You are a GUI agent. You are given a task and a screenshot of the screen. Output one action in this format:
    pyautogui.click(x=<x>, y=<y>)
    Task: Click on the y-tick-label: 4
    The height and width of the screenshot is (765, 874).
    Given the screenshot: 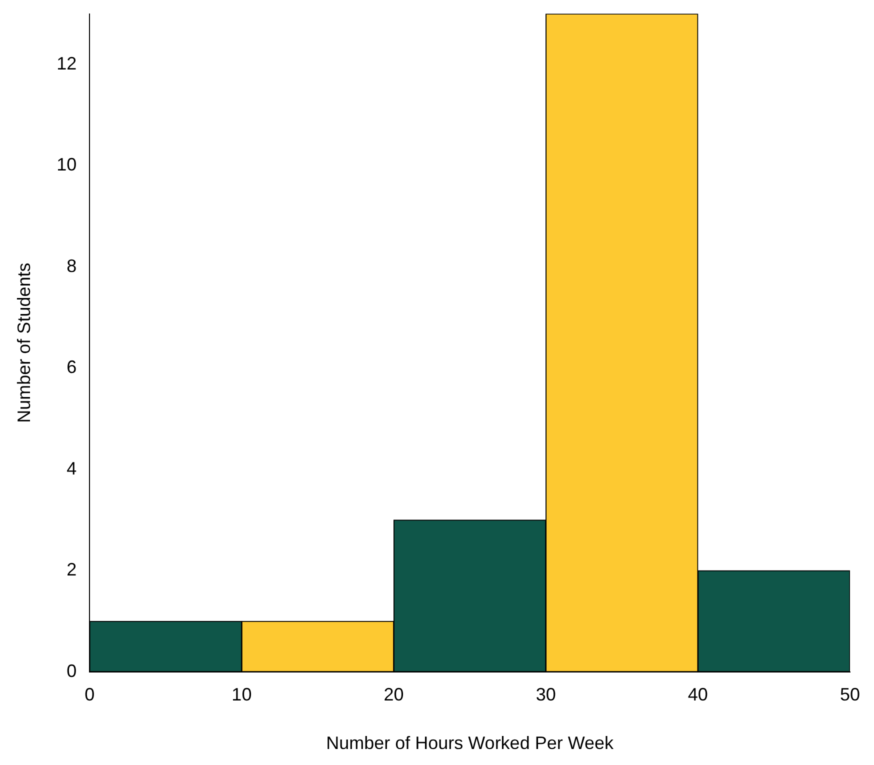 What is the action you would take?
    pyautogui.click(x=71, y=468)
    